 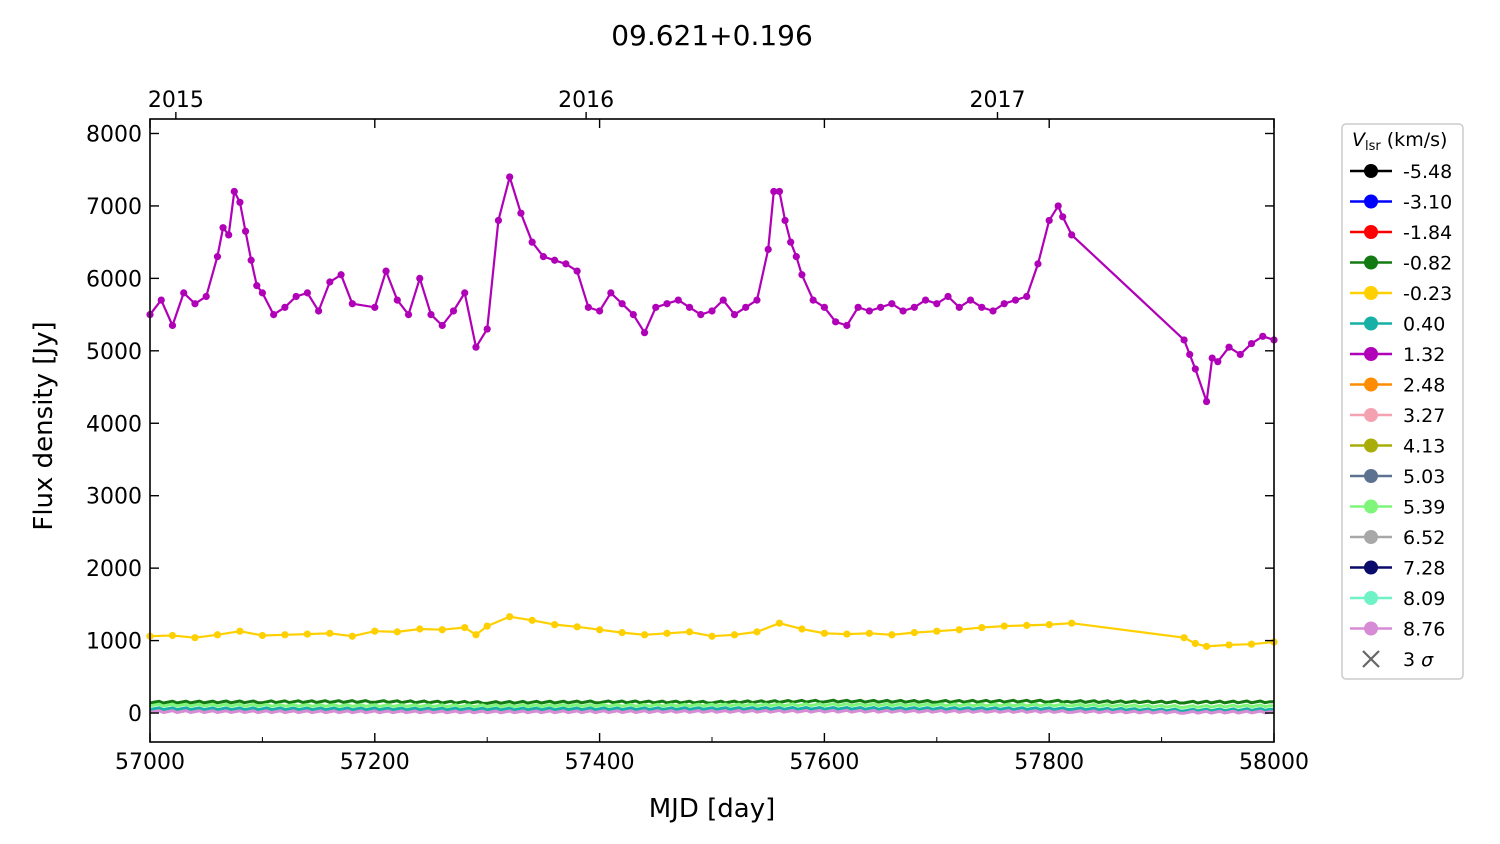 I want to click on y-tick-label: 8000, so click(x=114, y=134).